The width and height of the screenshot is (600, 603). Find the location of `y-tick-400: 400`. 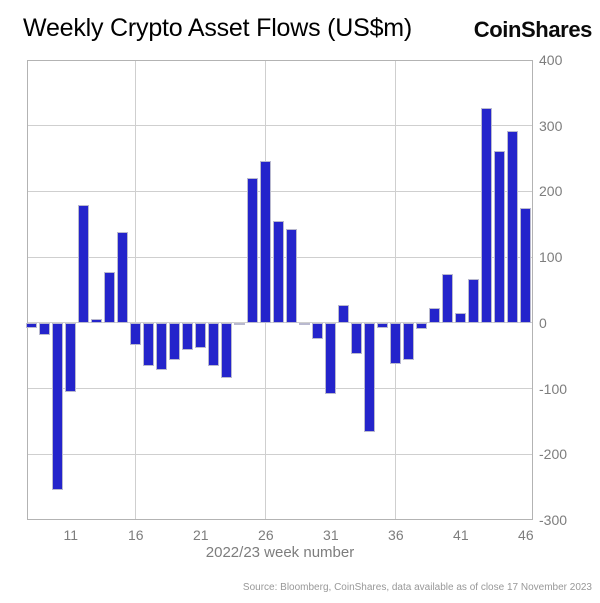

y-tick-400: 400 is located at coordinates (551, 60).